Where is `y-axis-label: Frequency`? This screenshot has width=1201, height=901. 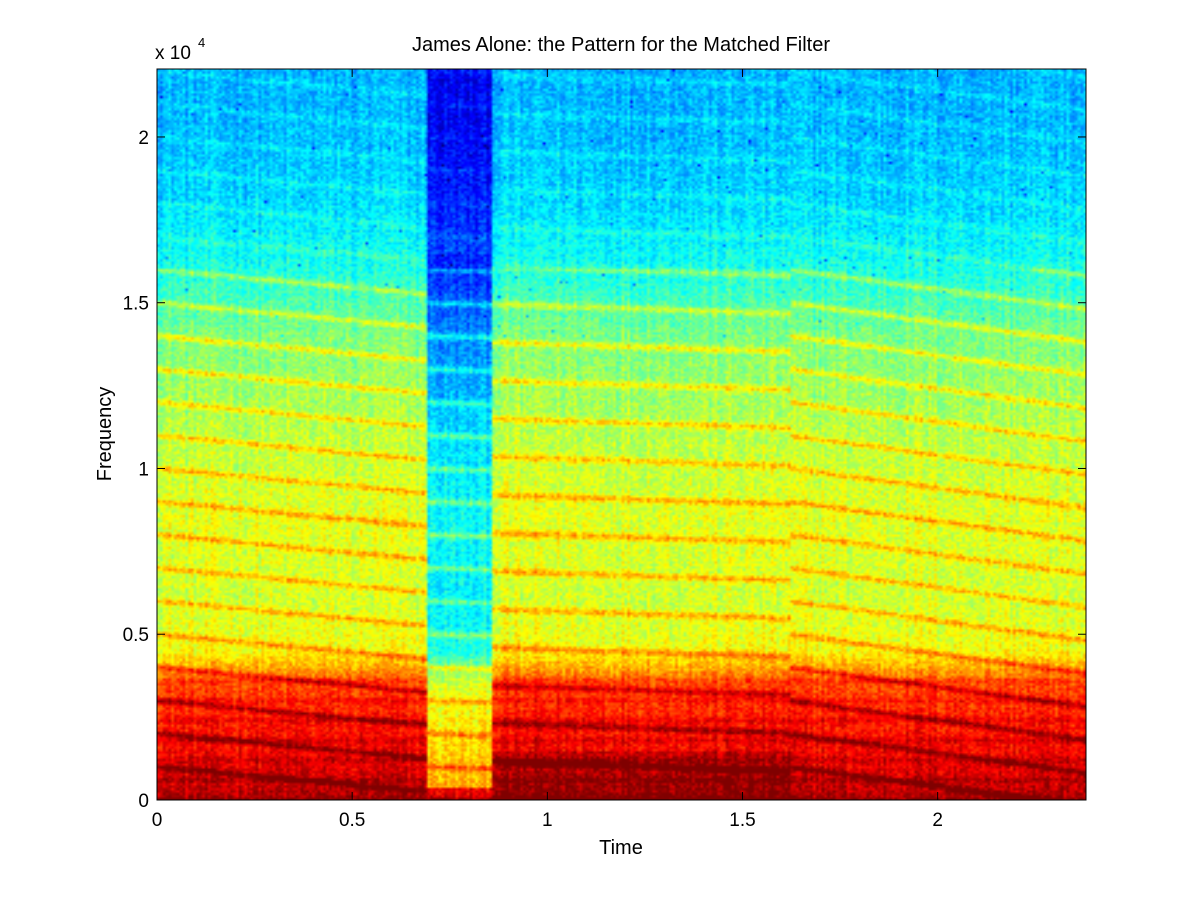
y-axis-label: Frequency is located at coordinates (105, 434).